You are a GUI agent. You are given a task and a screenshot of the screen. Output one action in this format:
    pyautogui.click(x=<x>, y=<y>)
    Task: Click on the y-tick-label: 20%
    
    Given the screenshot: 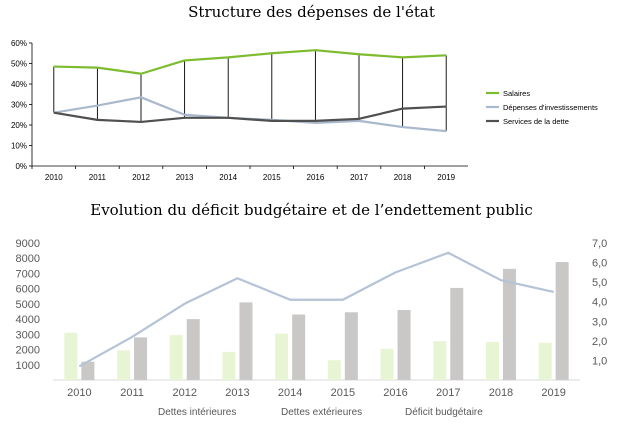 What is the action you would take?
    pyautogui.click(x=19, y=125)
    